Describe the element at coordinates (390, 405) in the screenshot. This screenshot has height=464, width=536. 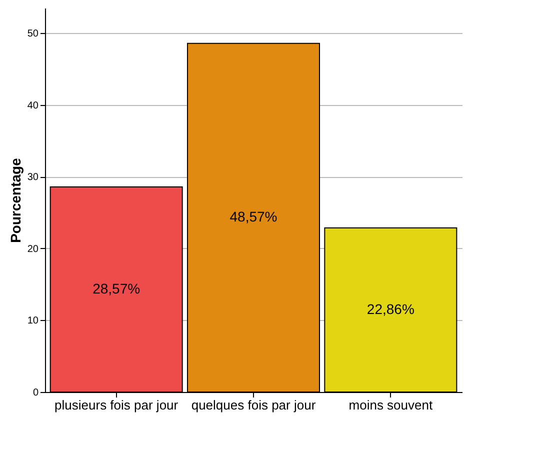
I see `x-tick-label: moins souvent` at that location.